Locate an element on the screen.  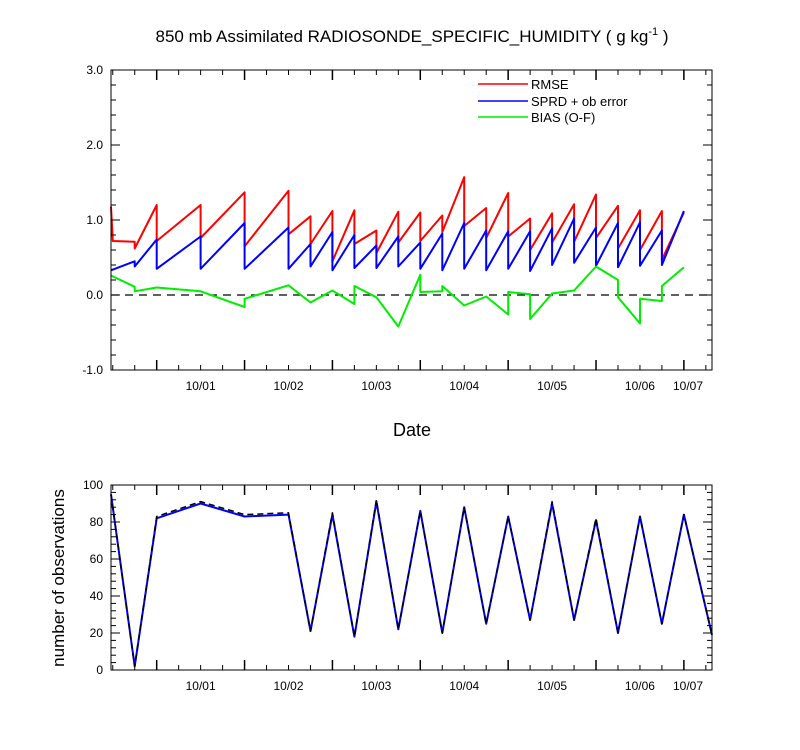
top-x-tick-label: 10/04 is located at coordinates (464, 386).